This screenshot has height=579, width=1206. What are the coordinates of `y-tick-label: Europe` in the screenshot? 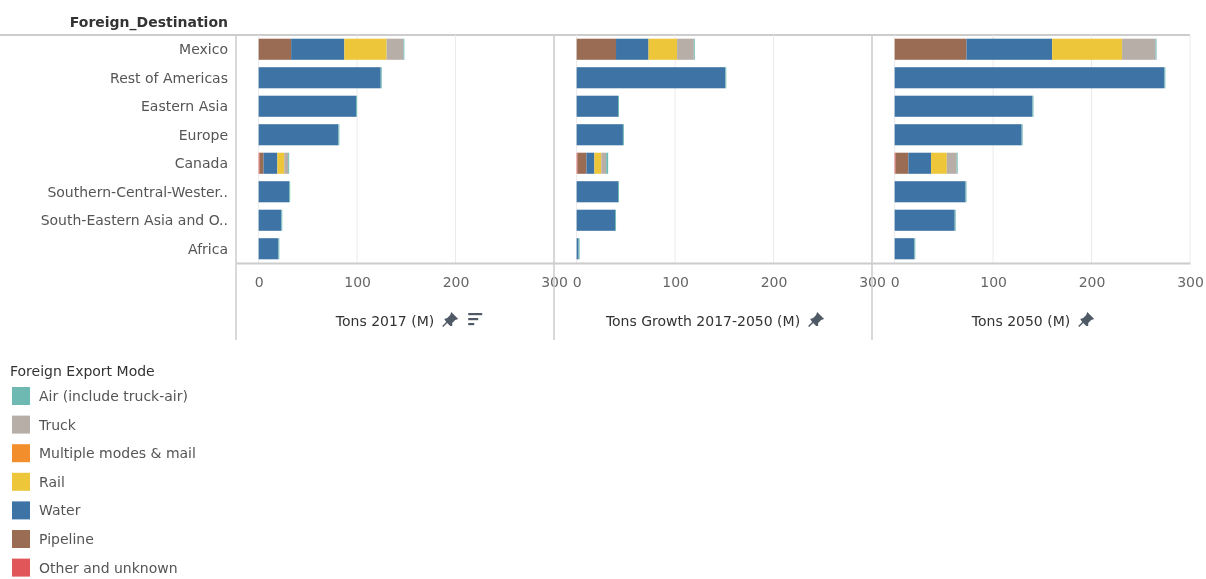 It's located at (203, 134).